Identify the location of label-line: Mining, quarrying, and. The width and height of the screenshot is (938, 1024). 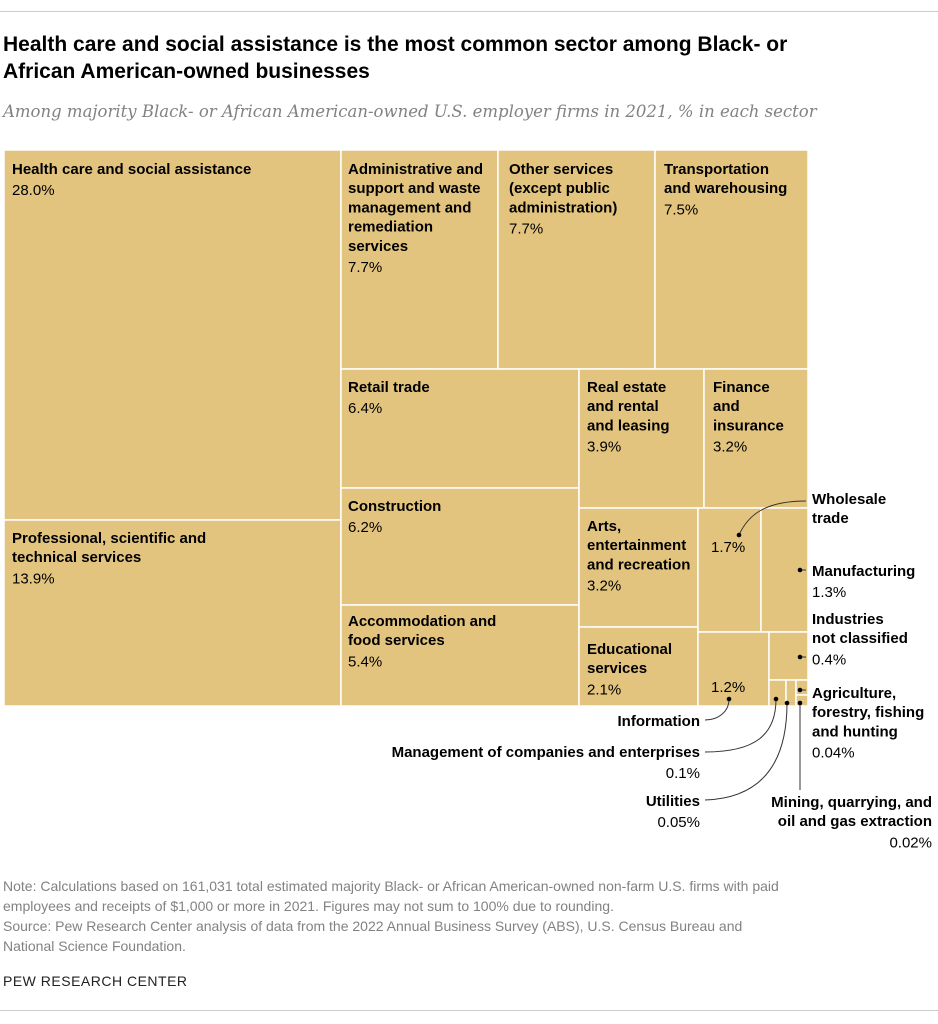
(851, 802).